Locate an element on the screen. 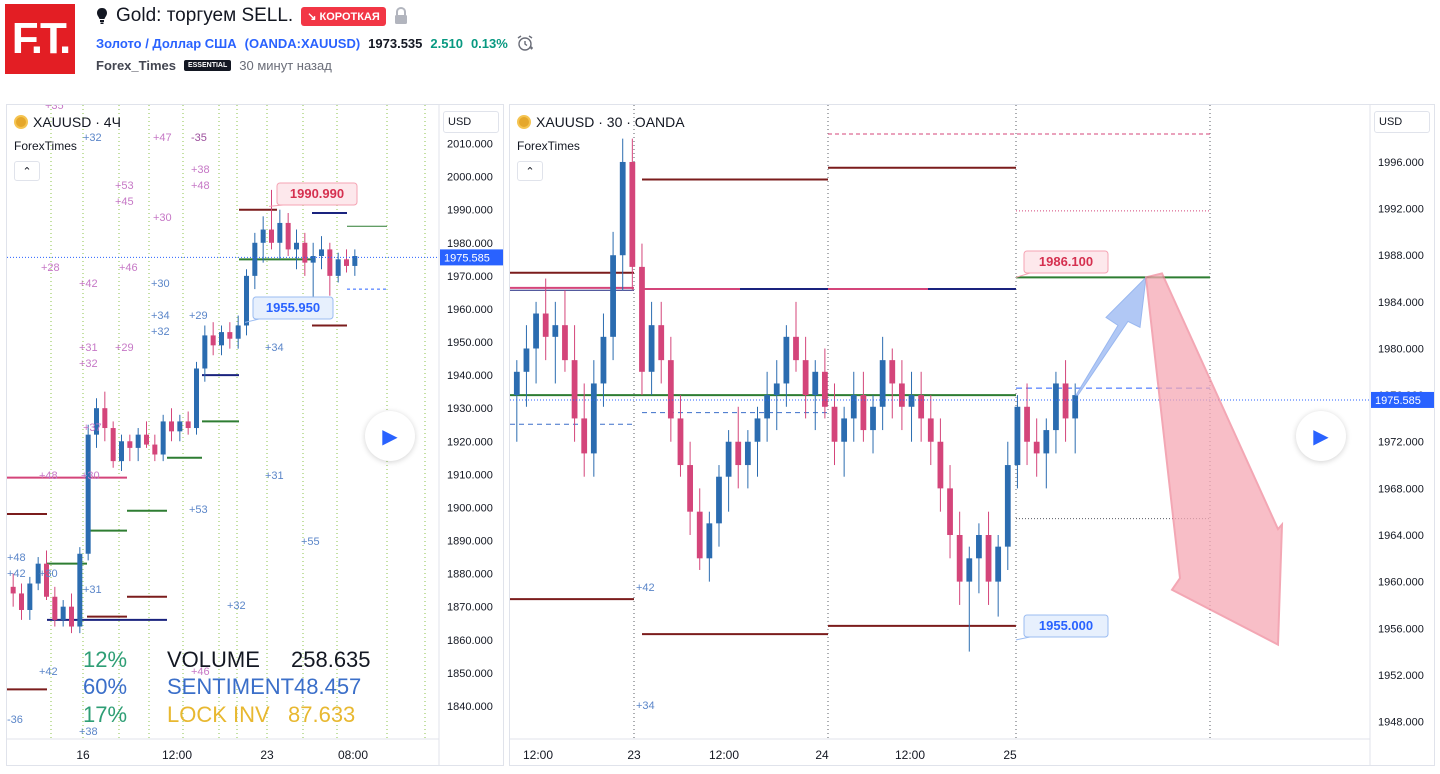 The width and height of the screenshot is (1440, 774). price-axis-label: 2000.000 is located at coordinates (470, 178).